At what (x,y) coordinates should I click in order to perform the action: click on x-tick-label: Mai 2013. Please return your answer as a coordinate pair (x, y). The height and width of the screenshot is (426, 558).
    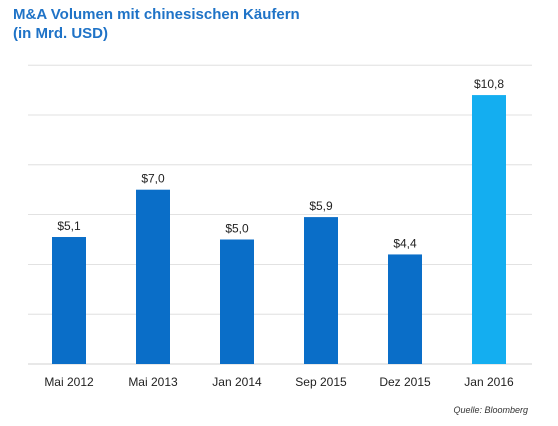
    Looking at the image, I should click on (153, 382).